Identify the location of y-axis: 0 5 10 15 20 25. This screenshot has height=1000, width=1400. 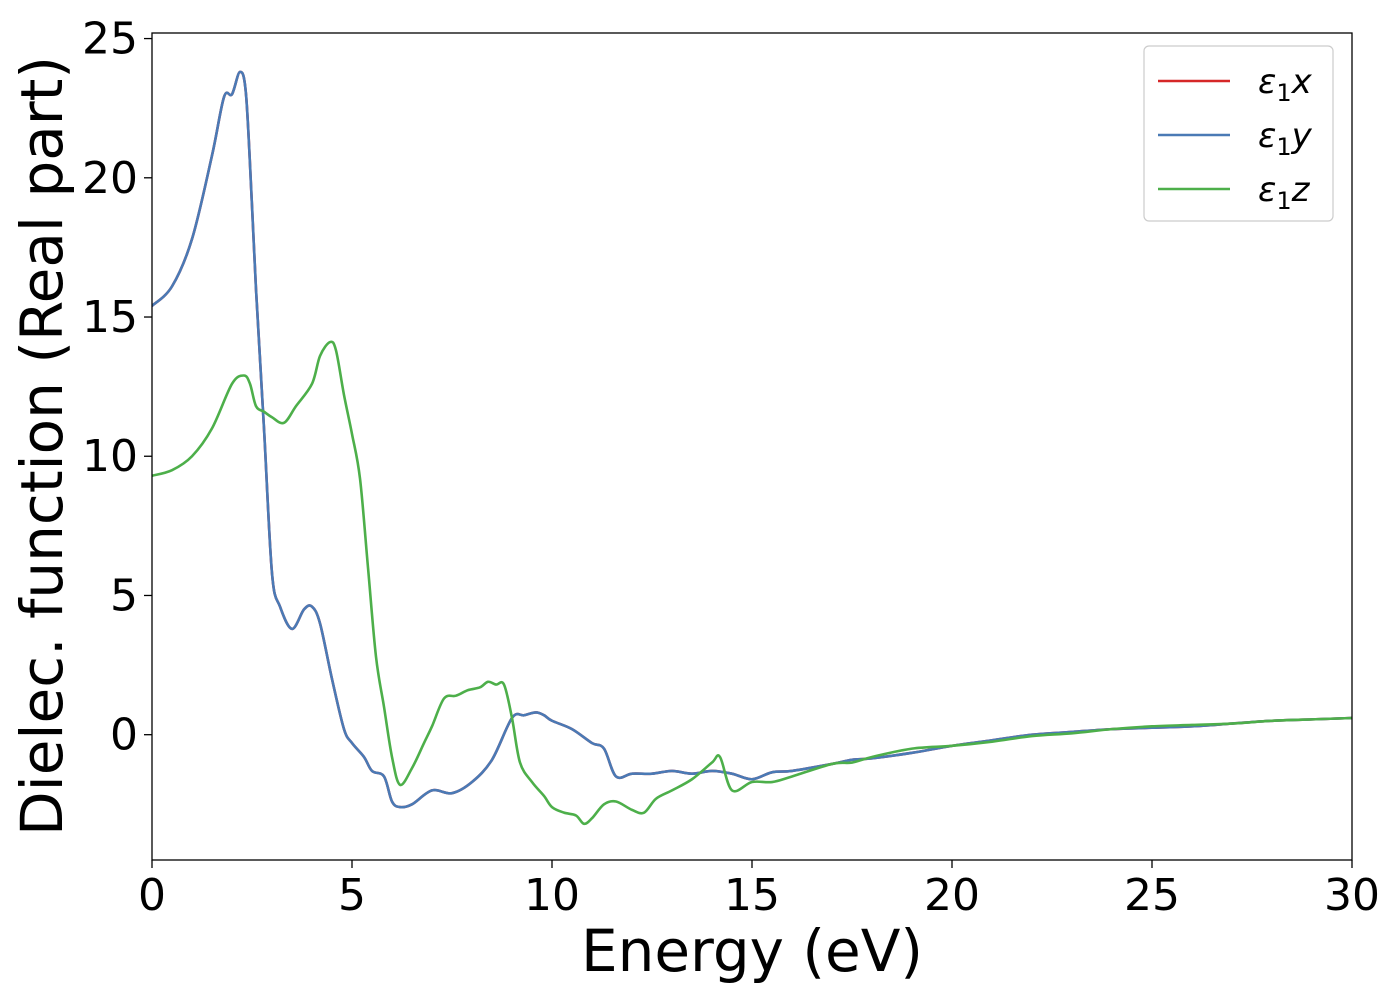
(117, 387).